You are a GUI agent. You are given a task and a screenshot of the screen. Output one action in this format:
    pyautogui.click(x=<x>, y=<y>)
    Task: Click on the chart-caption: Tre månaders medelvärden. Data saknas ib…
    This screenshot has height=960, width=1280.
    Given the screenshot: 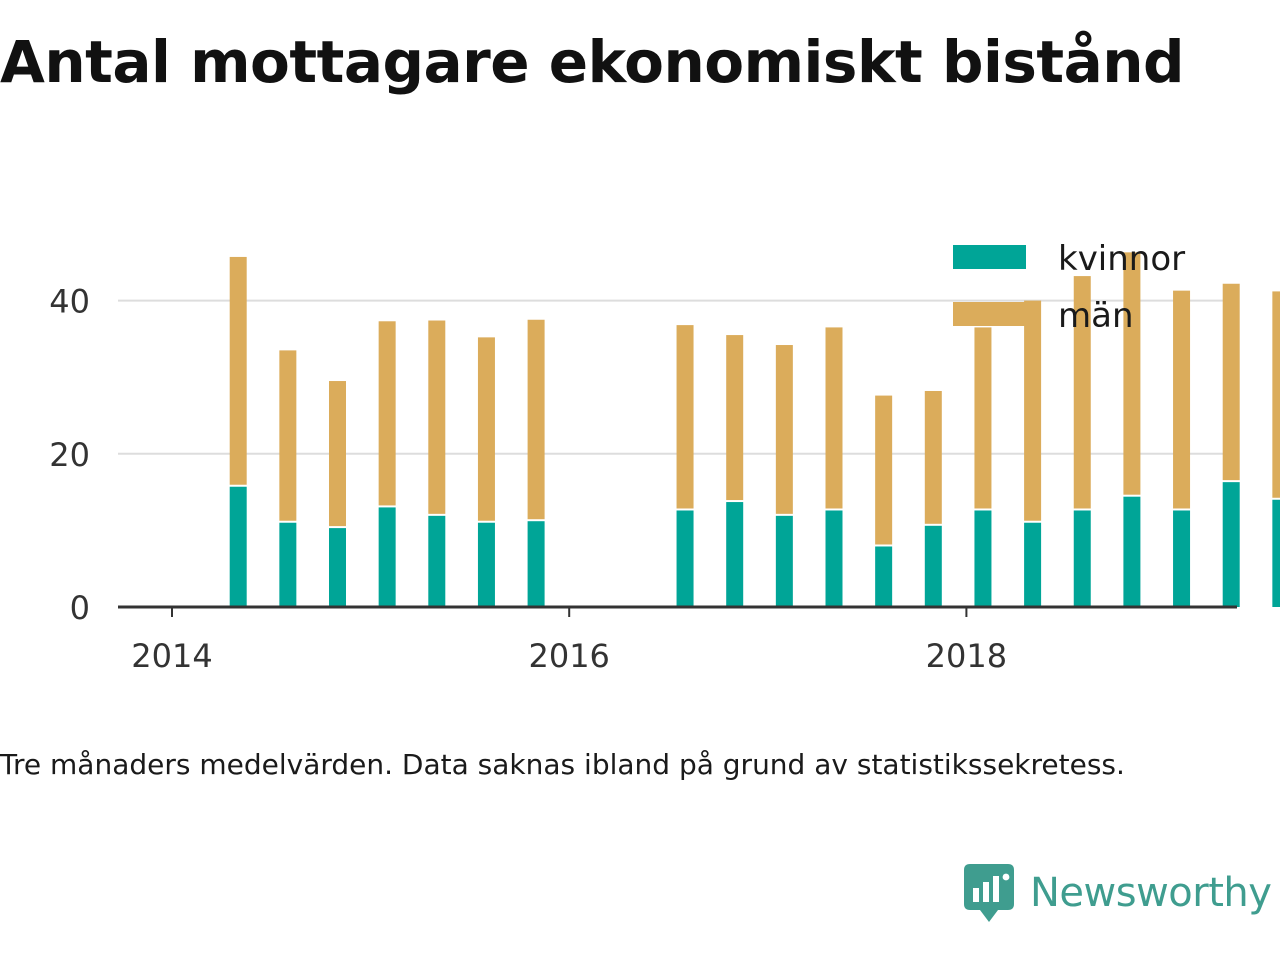 What is the action you would take?
    pyautogui.click(x=562, y=764)
    